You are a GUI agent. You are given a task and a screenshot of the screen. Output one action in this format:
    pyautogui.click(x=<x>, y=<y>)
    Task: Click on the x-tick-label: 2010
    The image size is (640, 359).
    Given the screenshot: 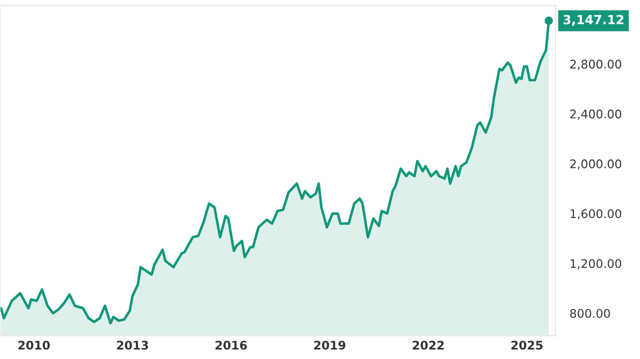 What is the action you would take?
    pyautogui.click(x=34, y=345)
    